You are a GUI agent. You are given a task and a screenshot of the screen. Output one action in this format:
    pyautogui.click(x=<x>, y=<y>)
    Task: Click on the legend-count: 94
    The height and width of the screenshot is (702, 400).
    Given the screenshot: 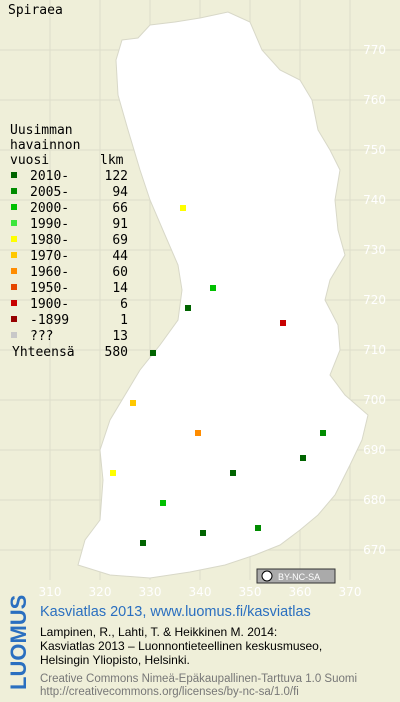 What is the action you would take?
    pyautogui.click(x=120, y=192)
    